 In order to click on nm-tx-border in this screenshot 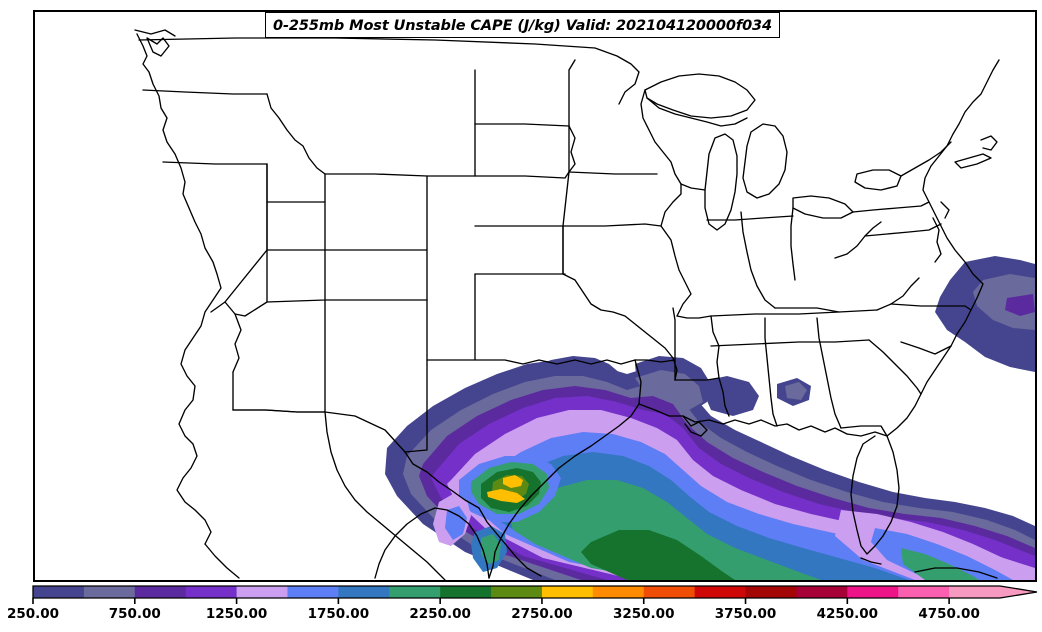, I will do `click(416, 376)`.